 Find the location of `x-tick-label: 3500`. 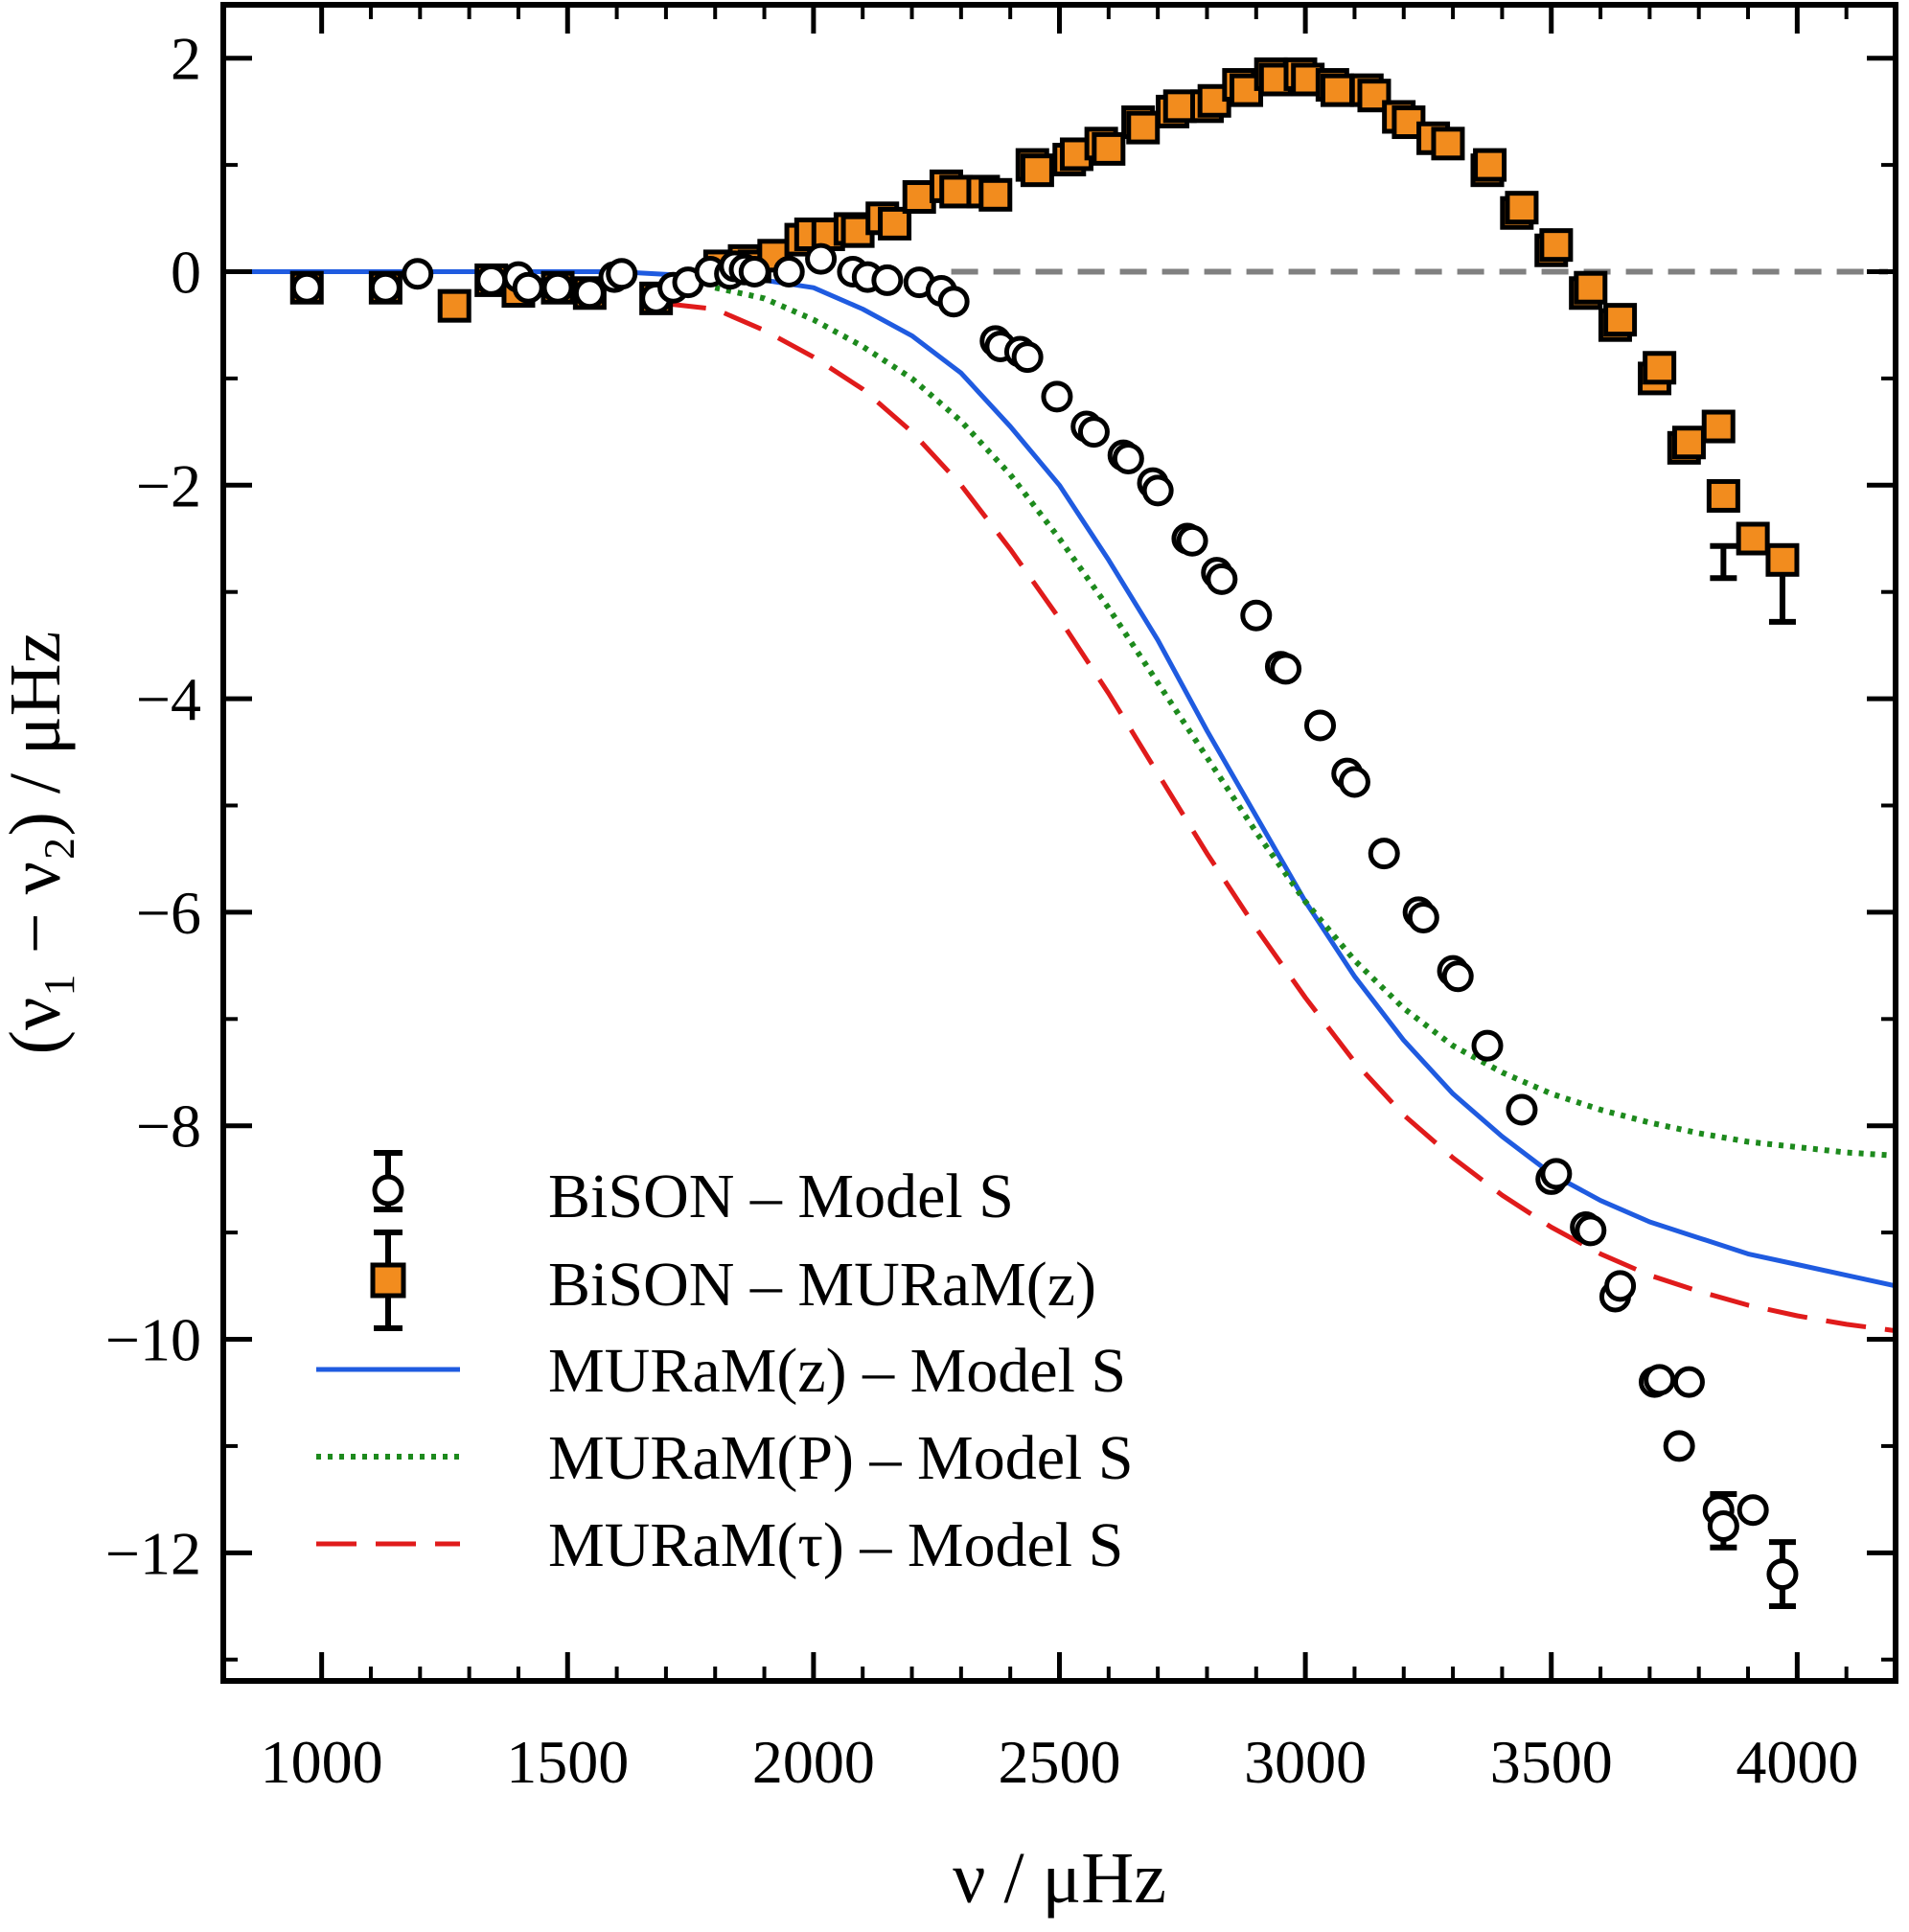

x-tick-label: 3500 is located at coordinates (1552, 1762).